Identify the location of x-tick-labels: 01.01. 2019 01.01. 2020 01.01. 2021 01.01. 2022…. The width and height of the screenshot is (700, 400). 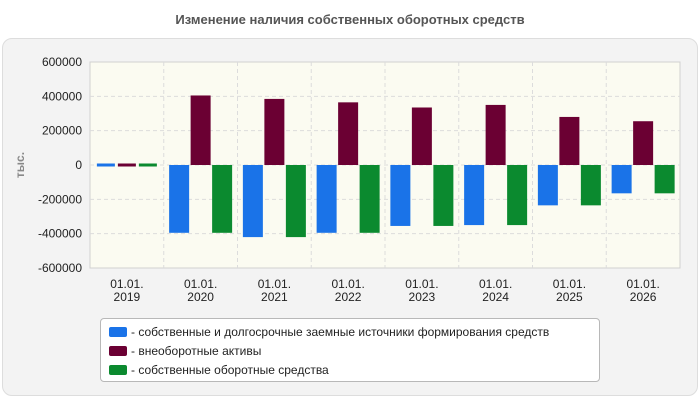
(385, 290).